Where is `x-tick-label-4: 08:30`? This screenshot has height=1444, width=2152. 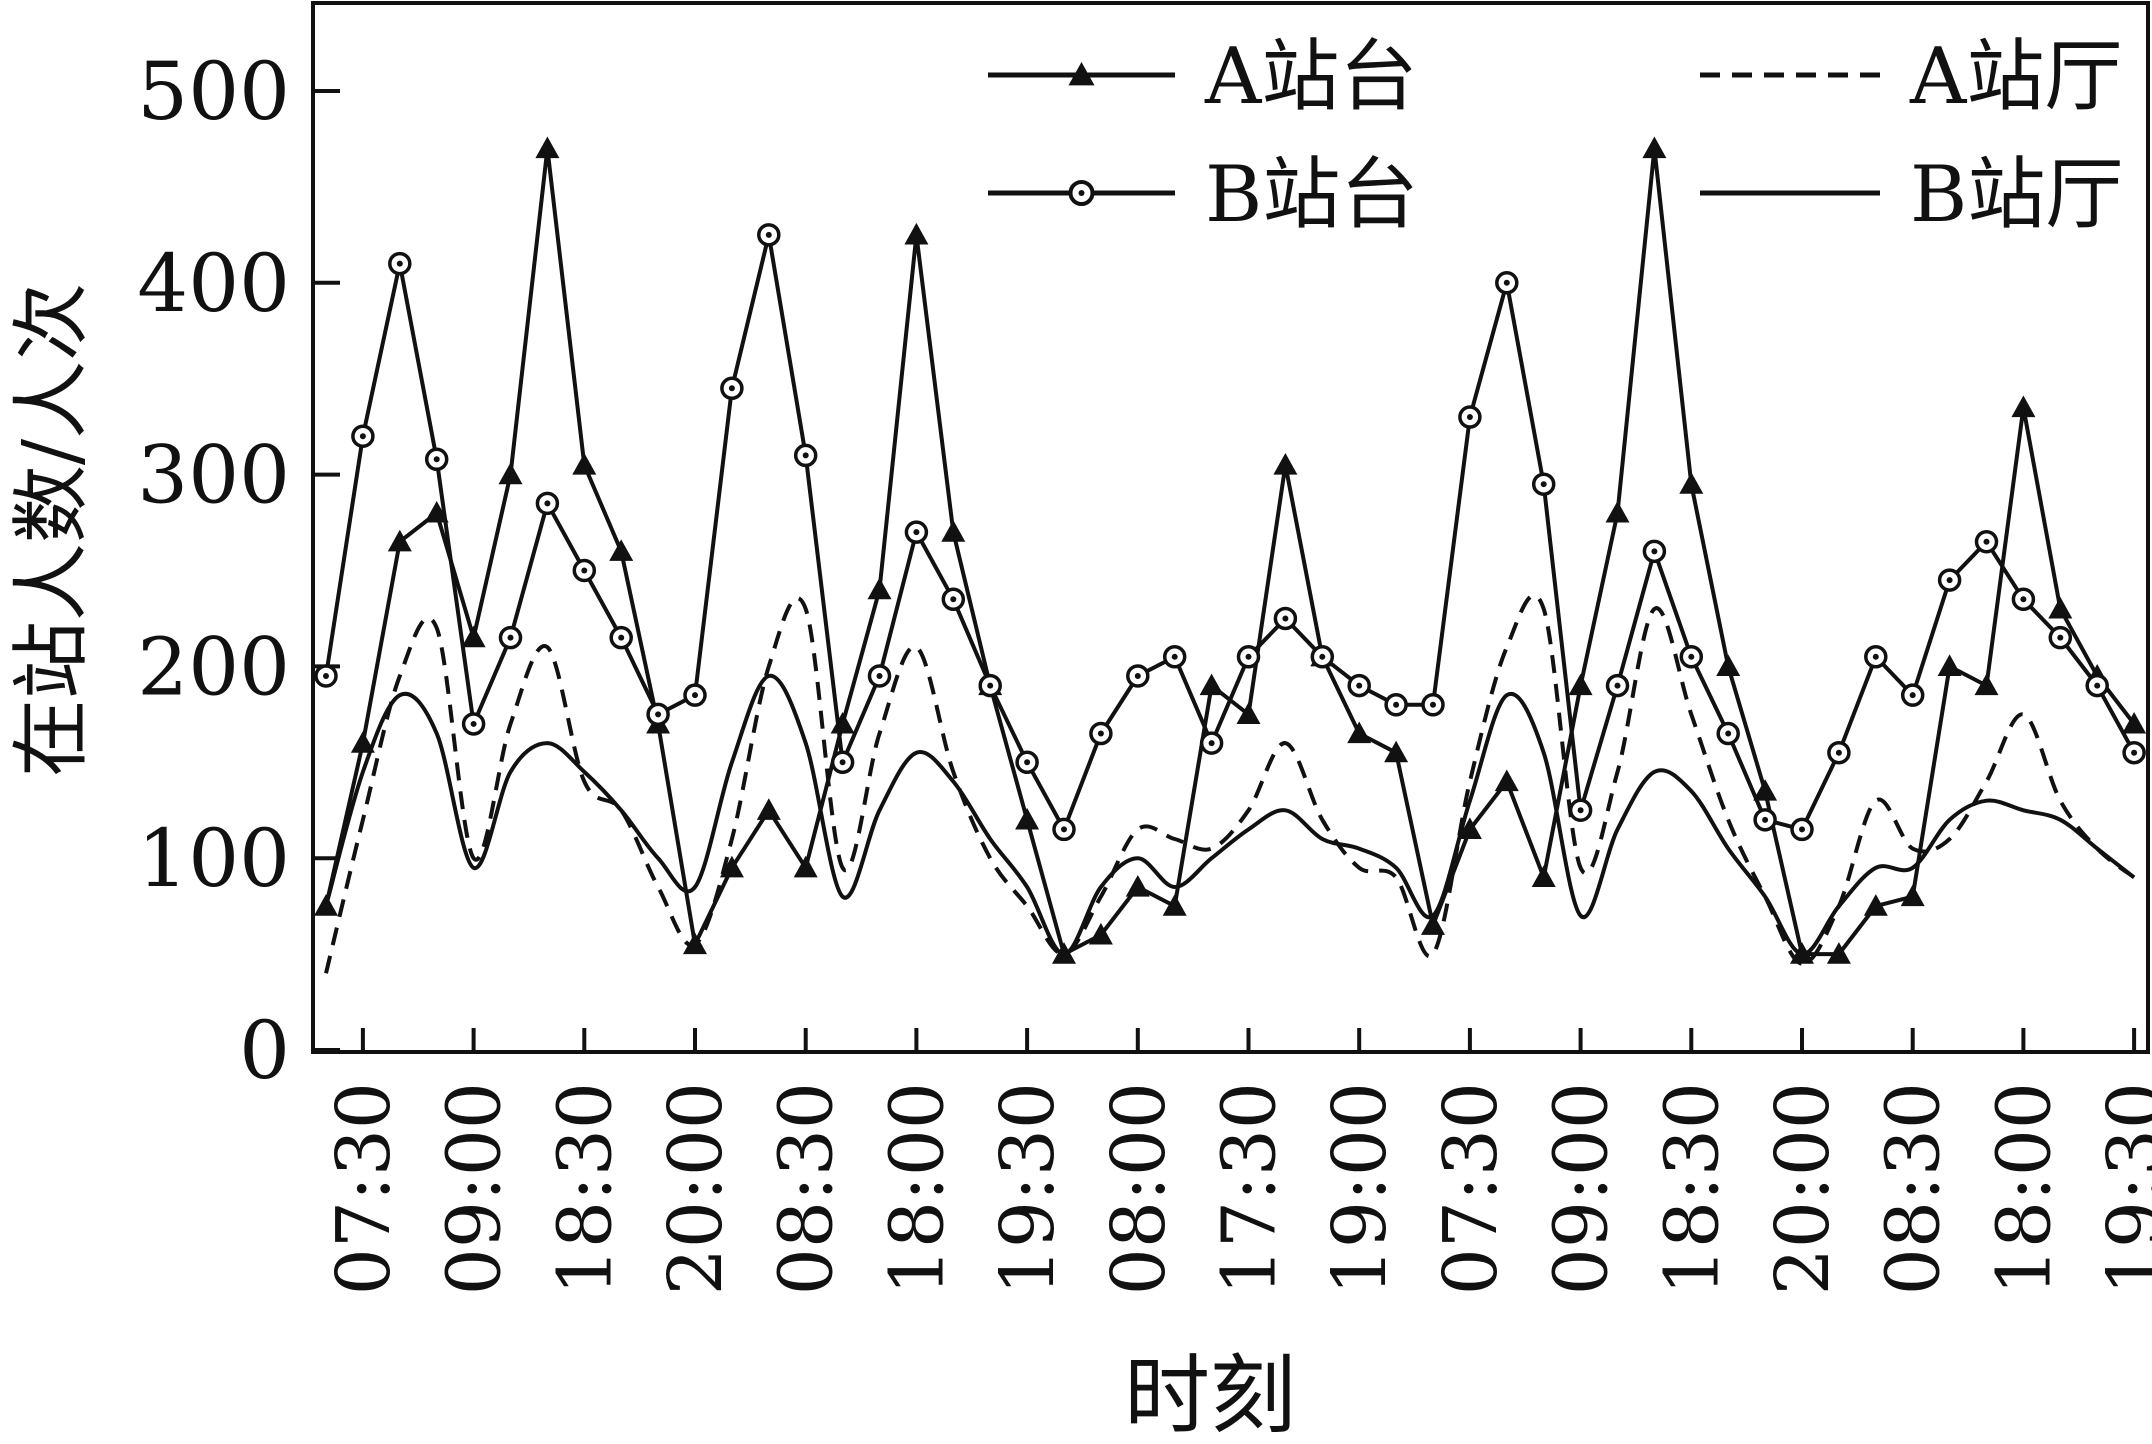 x-tick-label-4: 08:30 is located at coordinates (807, 1188).